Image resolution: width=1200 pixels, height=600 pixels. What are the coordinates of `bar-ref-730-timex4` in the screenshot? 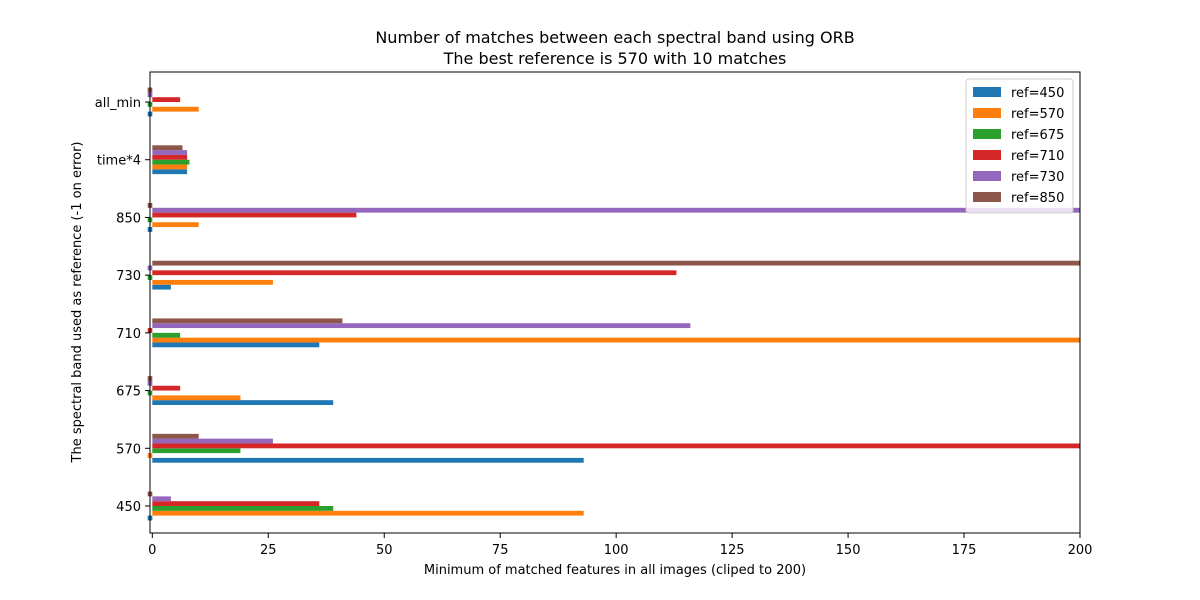 It's located at (170, 152).